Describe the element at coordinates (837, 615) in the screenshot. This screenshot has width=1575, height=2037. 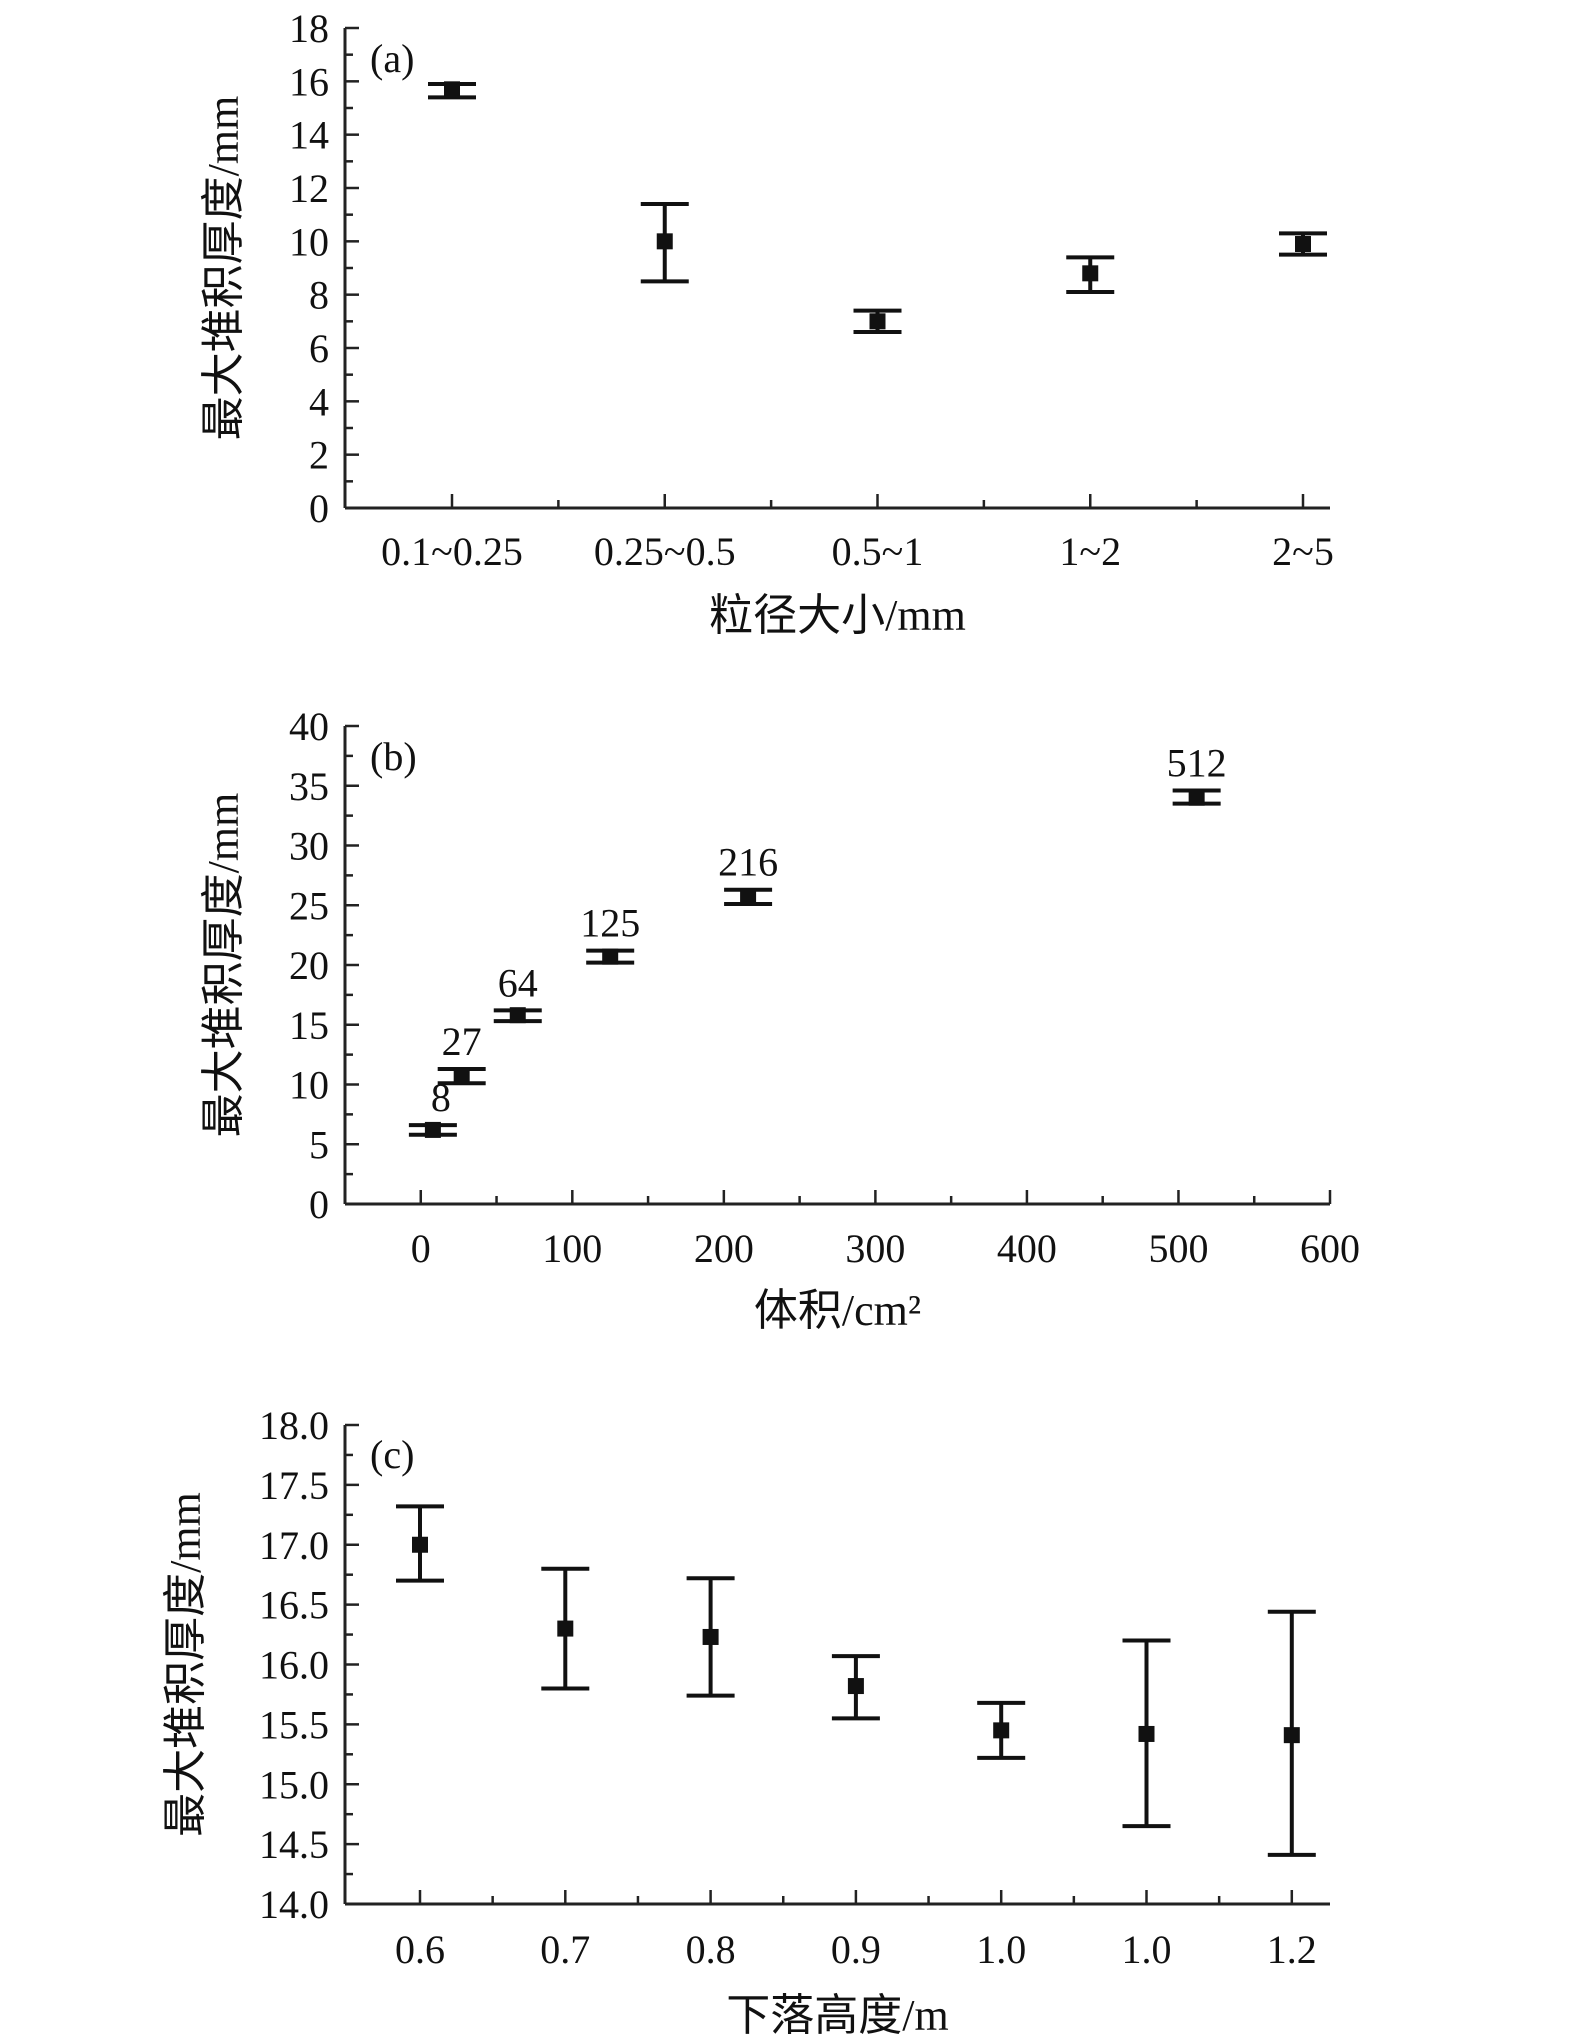
I see `x-axis-title-a: 粒径大小/mm` at that location.